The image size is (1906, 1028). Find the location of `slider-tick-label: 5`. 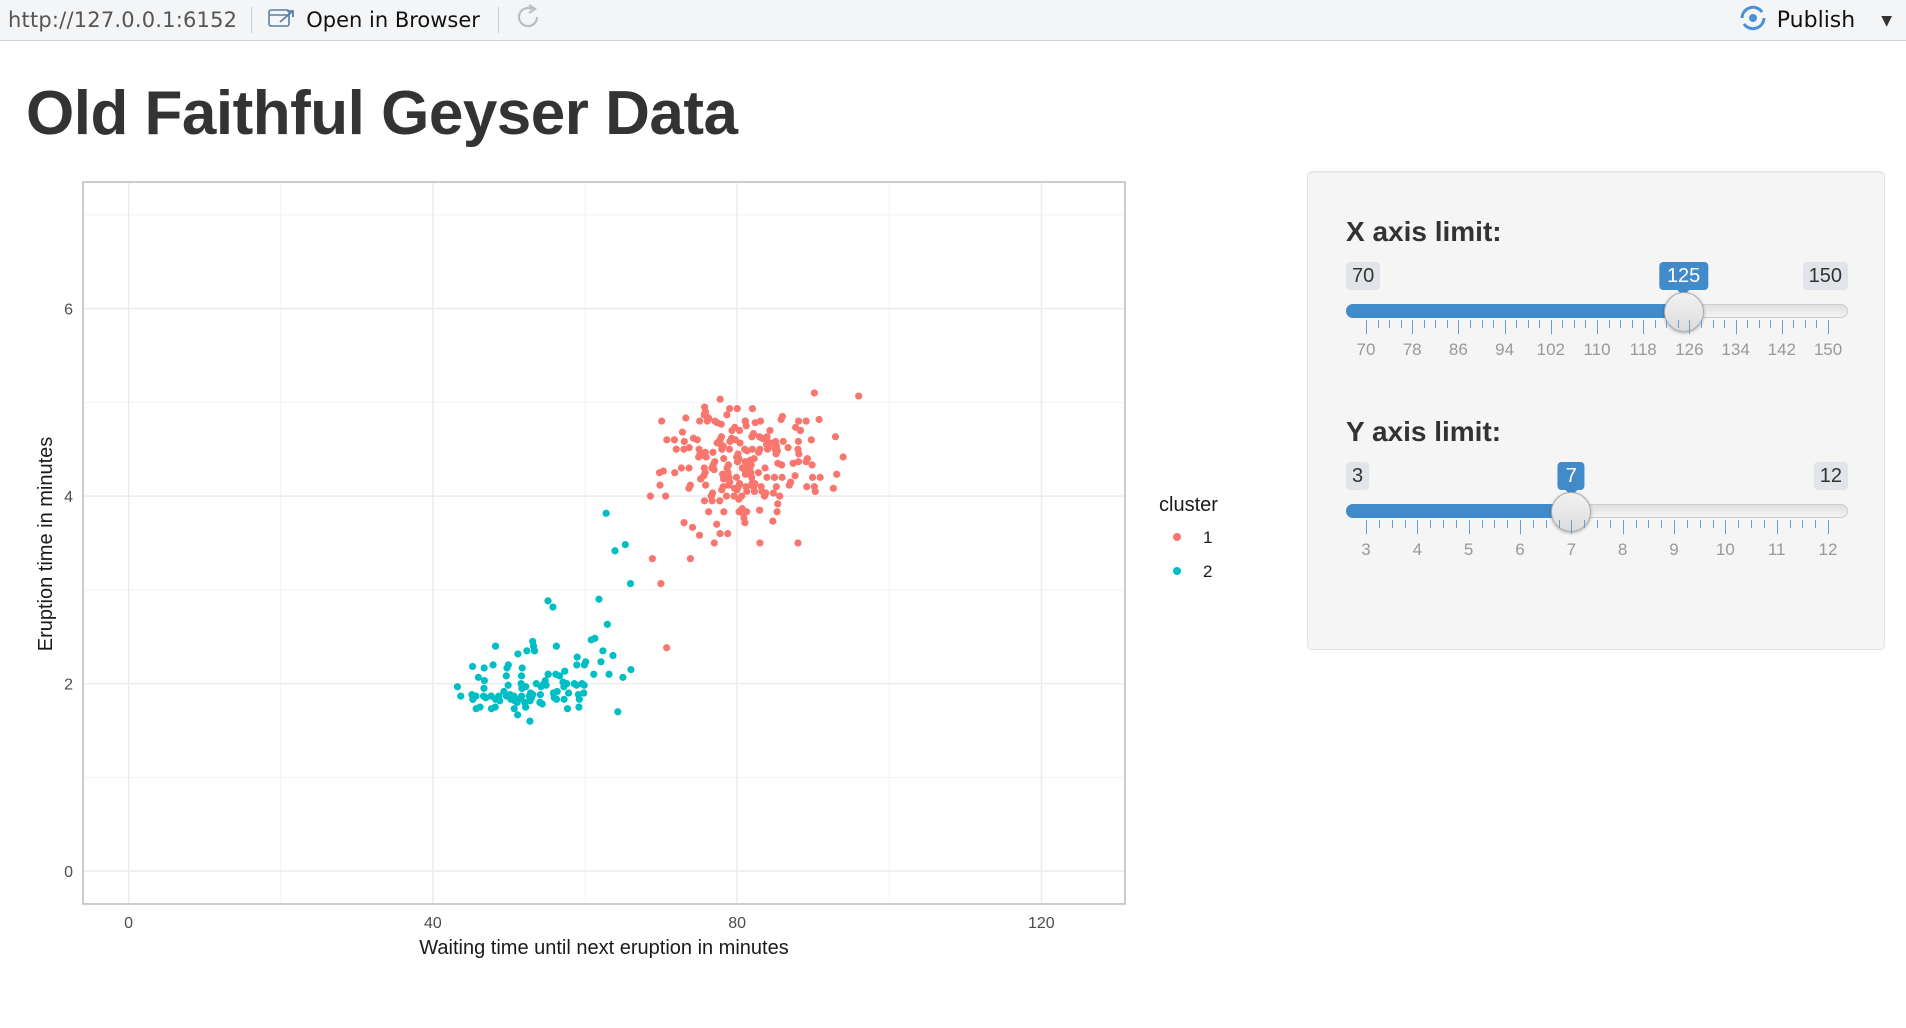

slider-tick-label: 5 is located at coordinates (1468, 549).